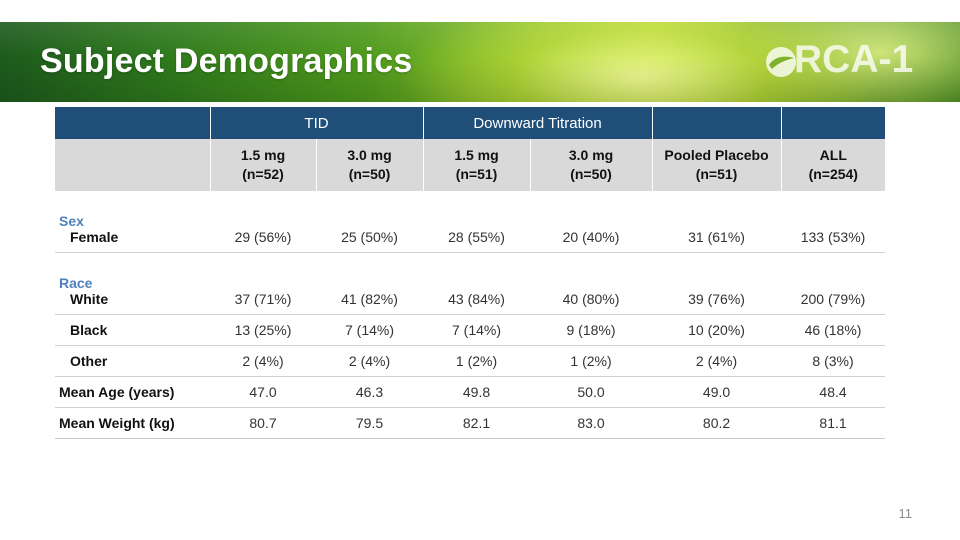 The height and width of the screenshot is (540, 960). What do you see at coordinates (132, 330) in the screenshot?
I see `row-label: Black` at bounding box center [132, 330].